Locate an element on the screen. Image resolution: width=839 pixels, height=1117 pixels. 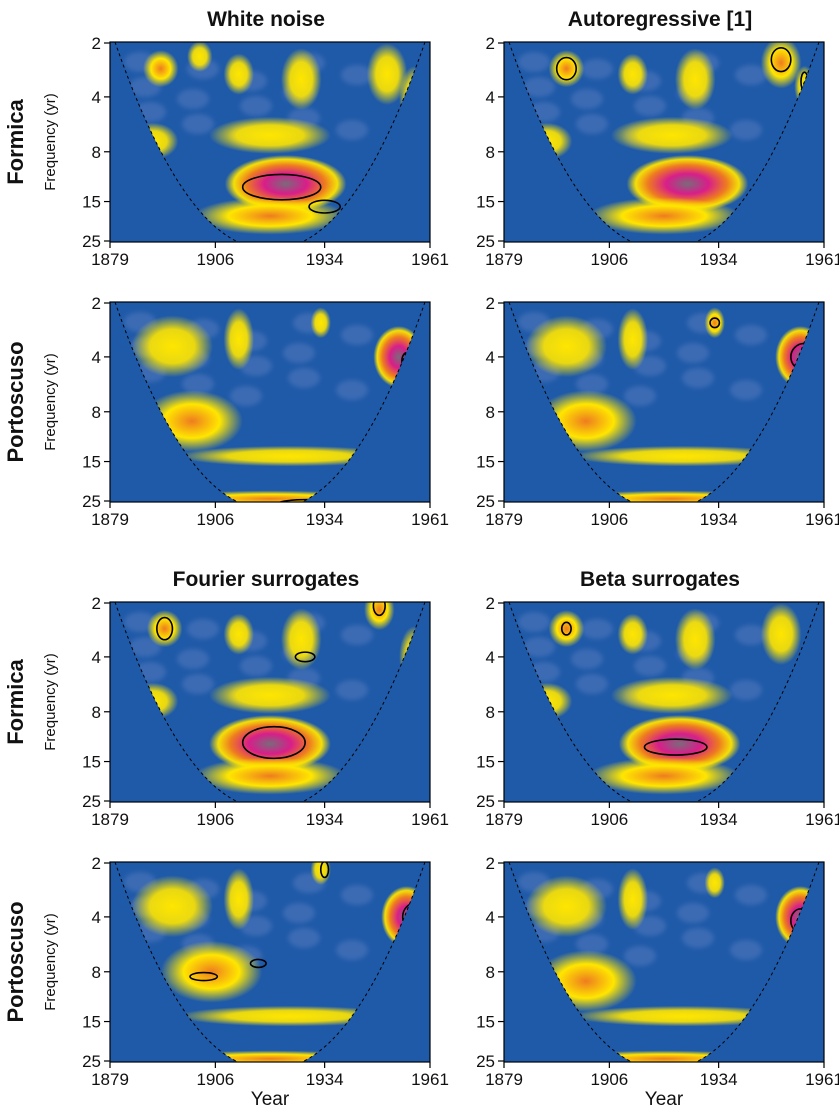
y-tick-label: 15 is located at coordinates (485, 462).